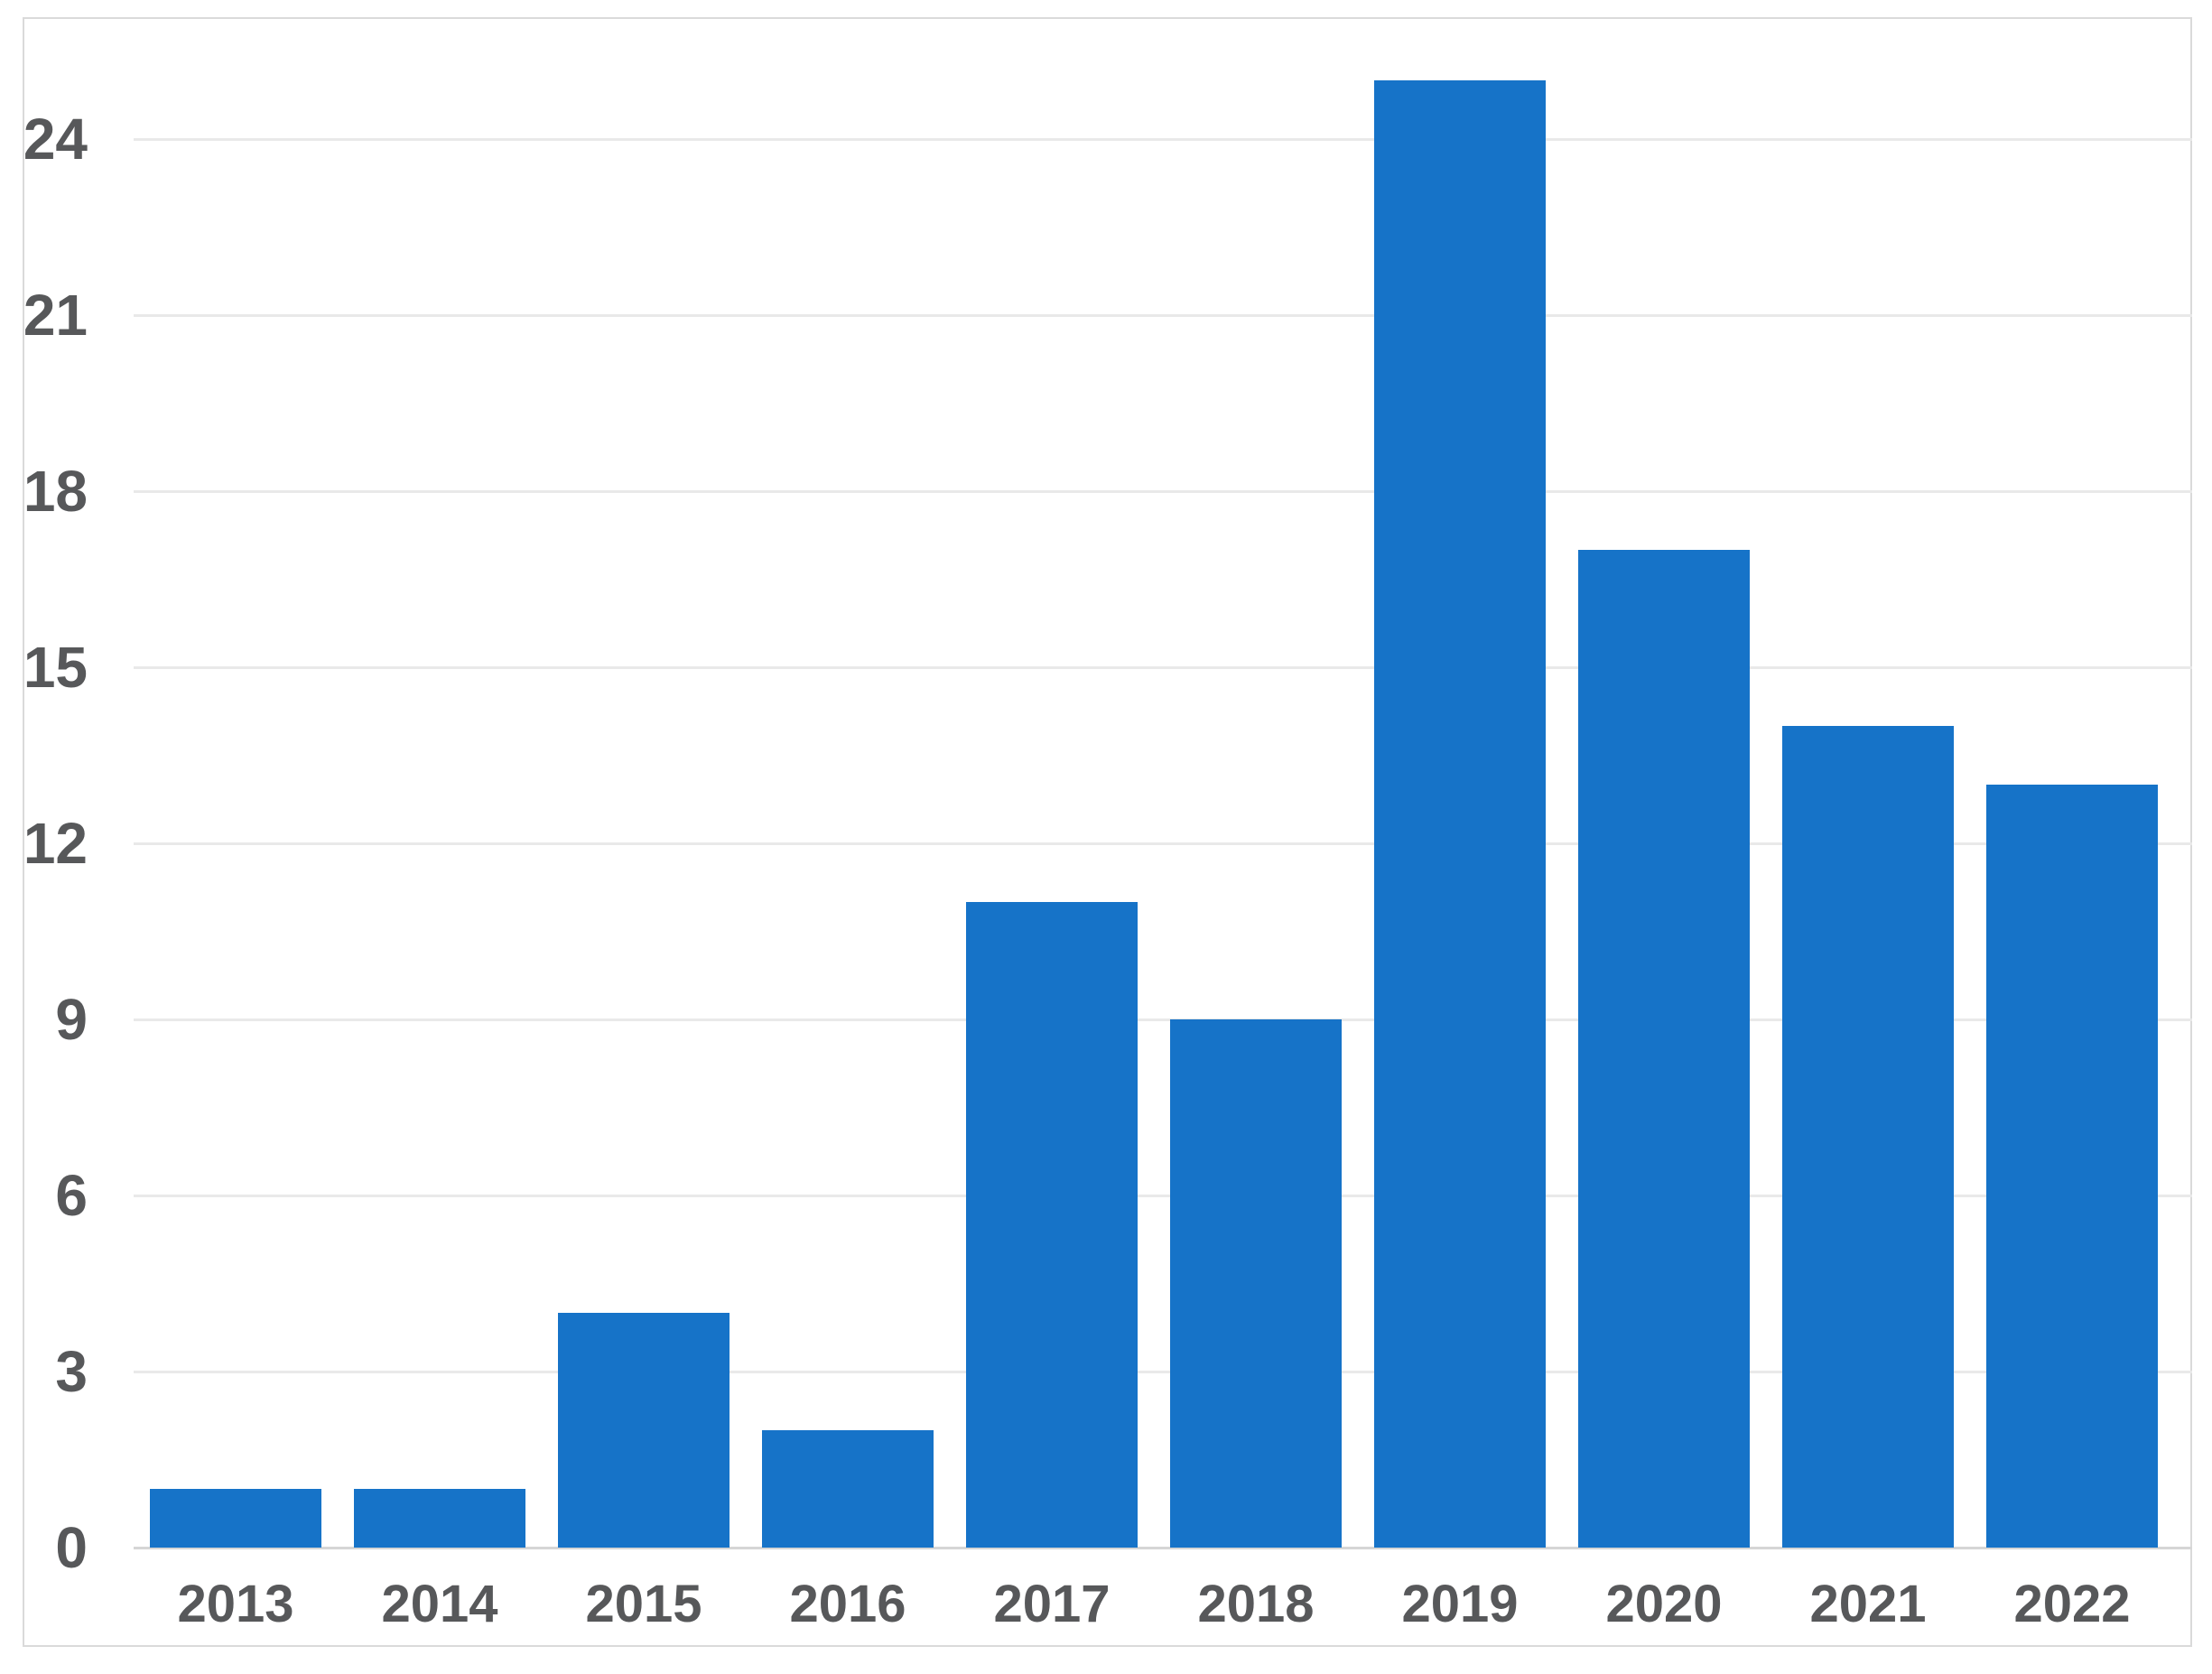 Image resolution: width=2212 pixels, height=1674 pixels. Describe the element at coordinates (2072, 1604) in the screenshot. I see `x-axis-label-2022: 2022` at that location.